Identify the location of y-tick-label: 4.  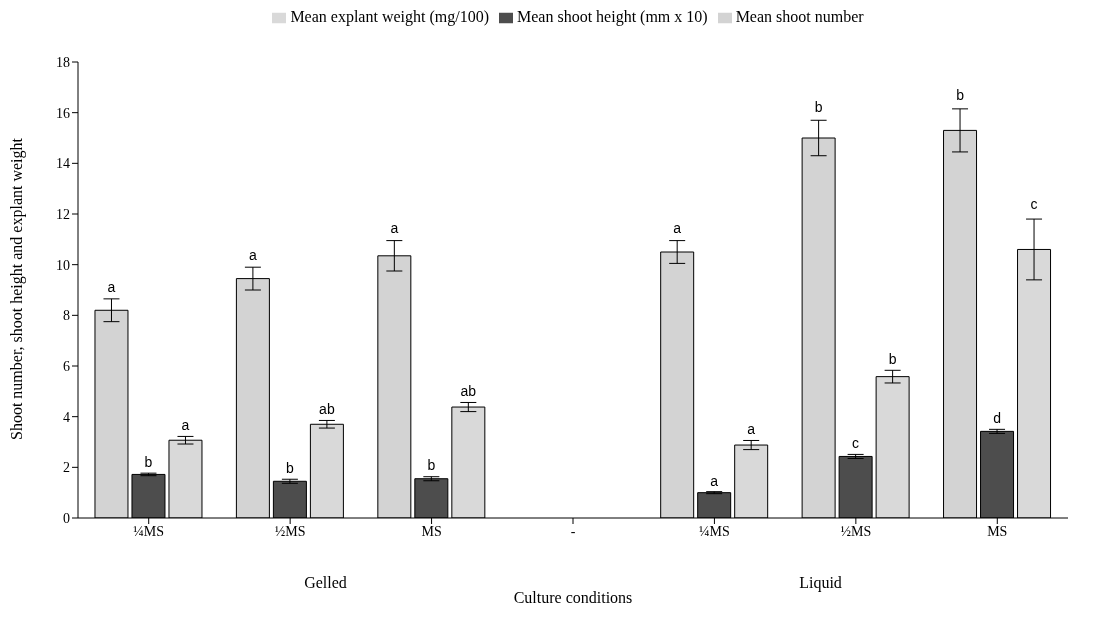
(66, 417).